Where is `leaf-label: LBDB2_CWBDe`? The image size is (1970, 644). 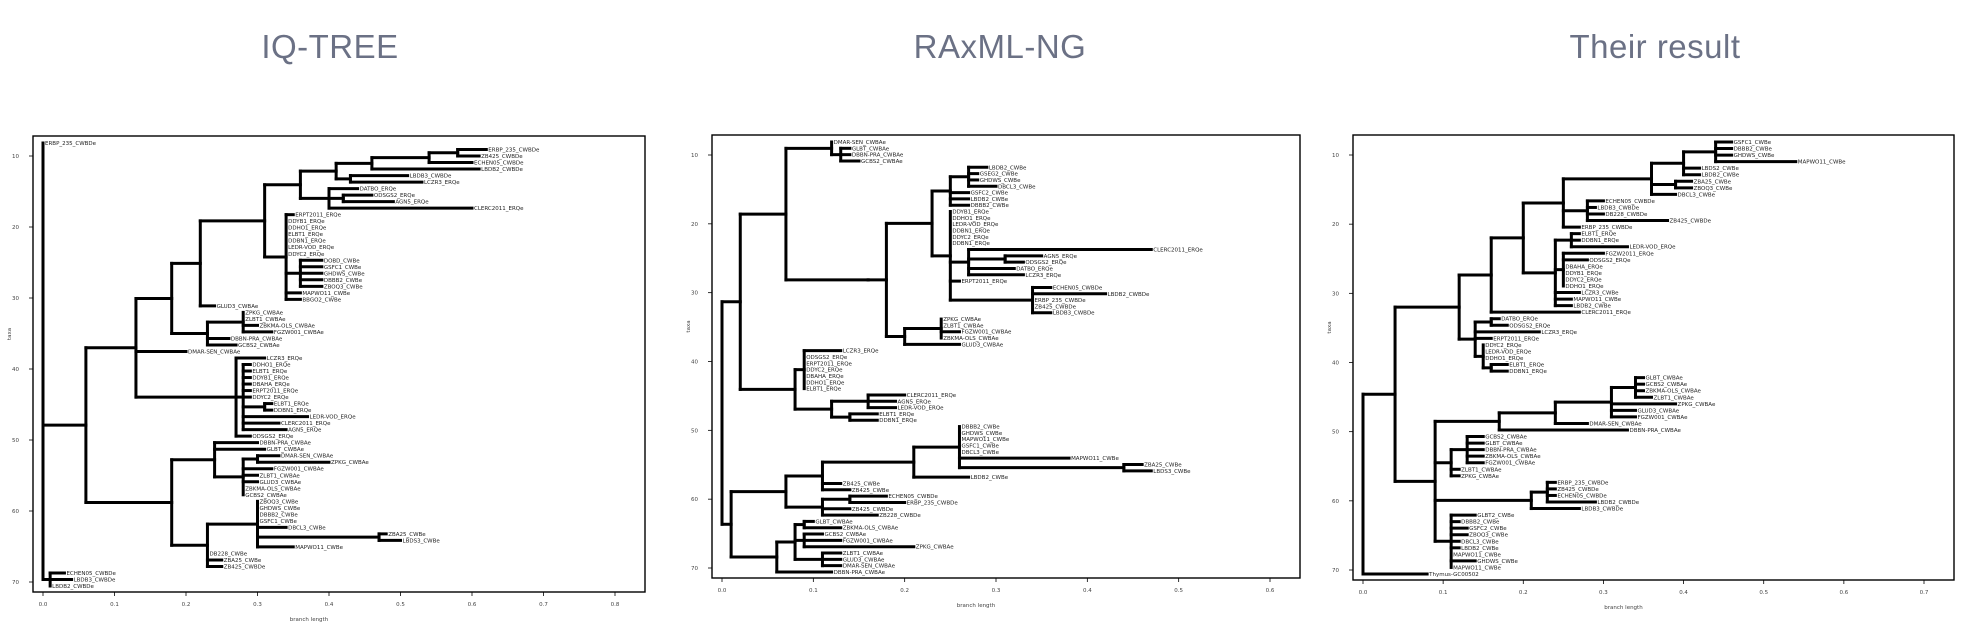
leaf-label: LBDB2_CWBDe is located at coordinates (1129, 295).